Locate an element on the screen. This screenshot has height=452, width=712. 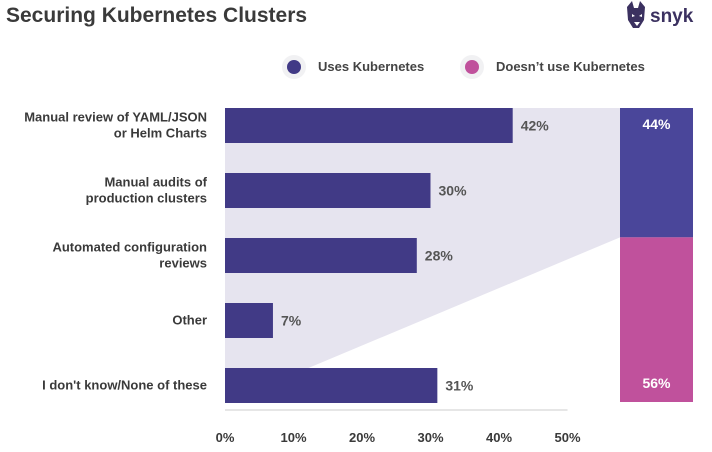
kubernetes-share-stack: 44% 56% is located at coordinates (656, 255).